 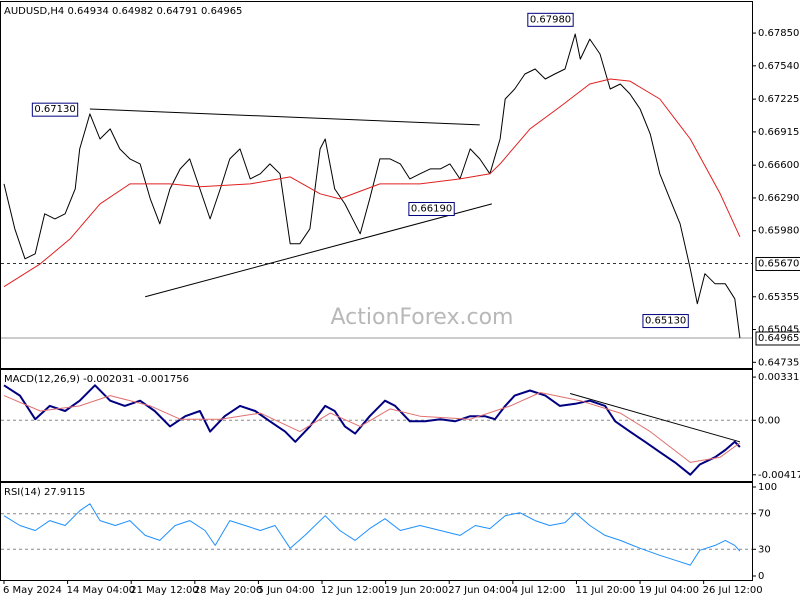 What do you see at coordinates (779, 377) in the screenshot?
I see `y-tick-label: 0.003311` at bounding box center [779, 377].